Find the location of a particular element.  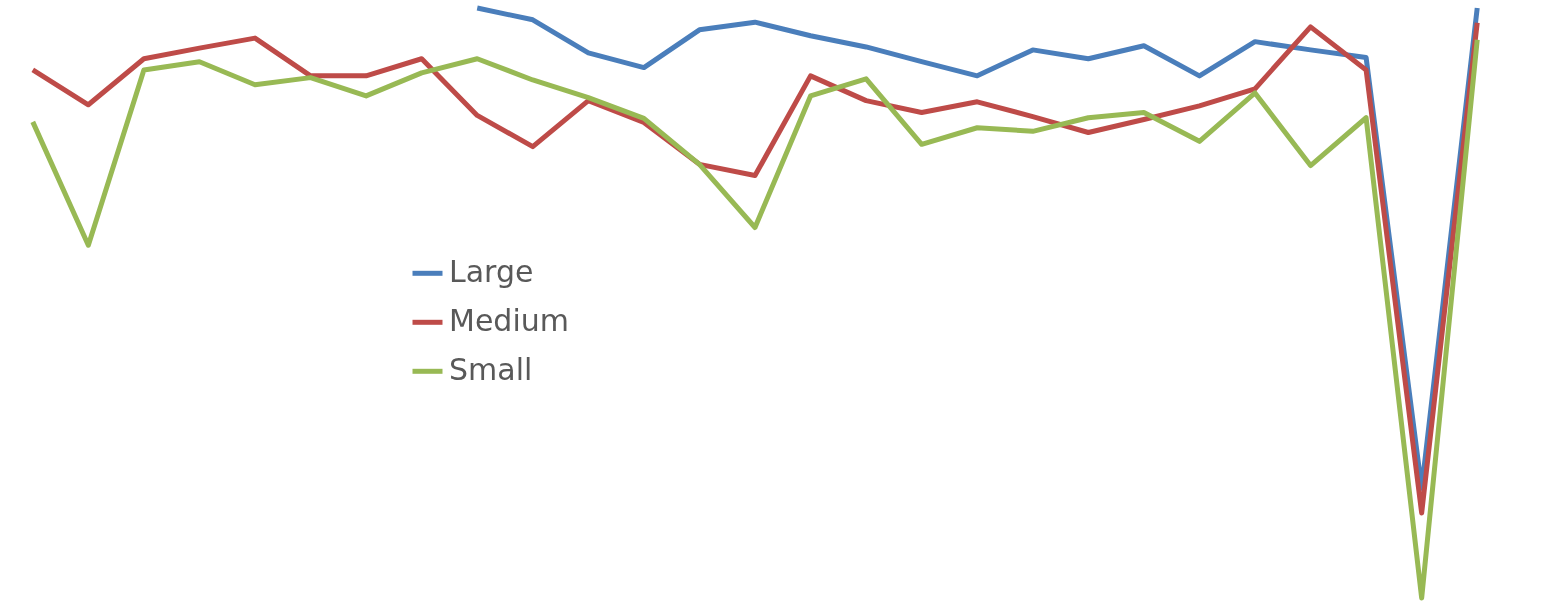

legend-label: Large is located at coordinates (491, 272).